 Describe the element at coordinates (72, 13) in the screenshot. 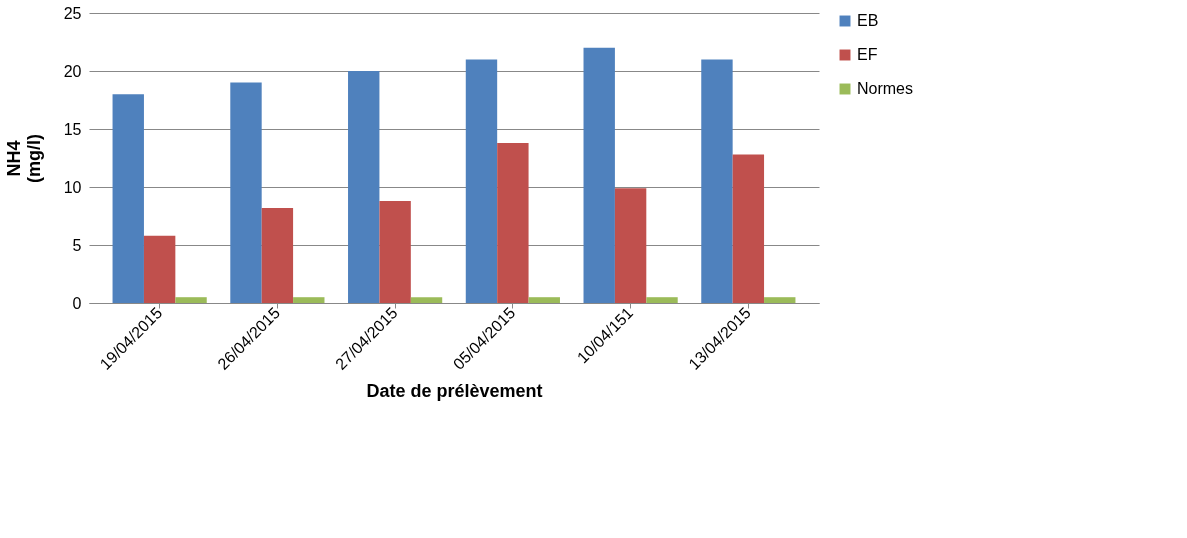

I see `y-tick-label: 25` at that location.